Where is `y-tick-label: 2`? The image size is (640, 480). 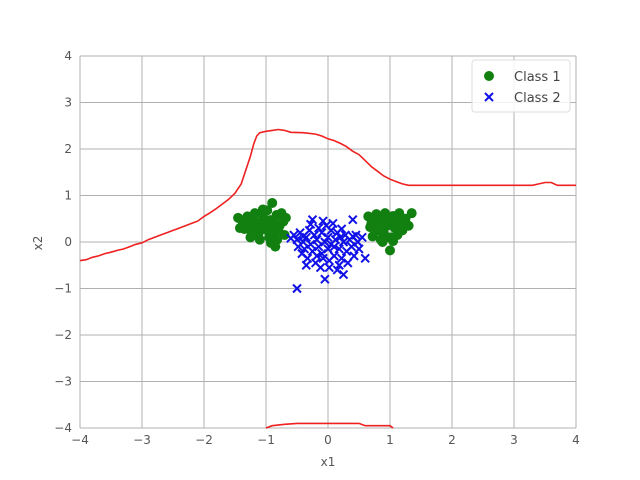
y-tick-label: 2 is located at coordinates (68, 149).